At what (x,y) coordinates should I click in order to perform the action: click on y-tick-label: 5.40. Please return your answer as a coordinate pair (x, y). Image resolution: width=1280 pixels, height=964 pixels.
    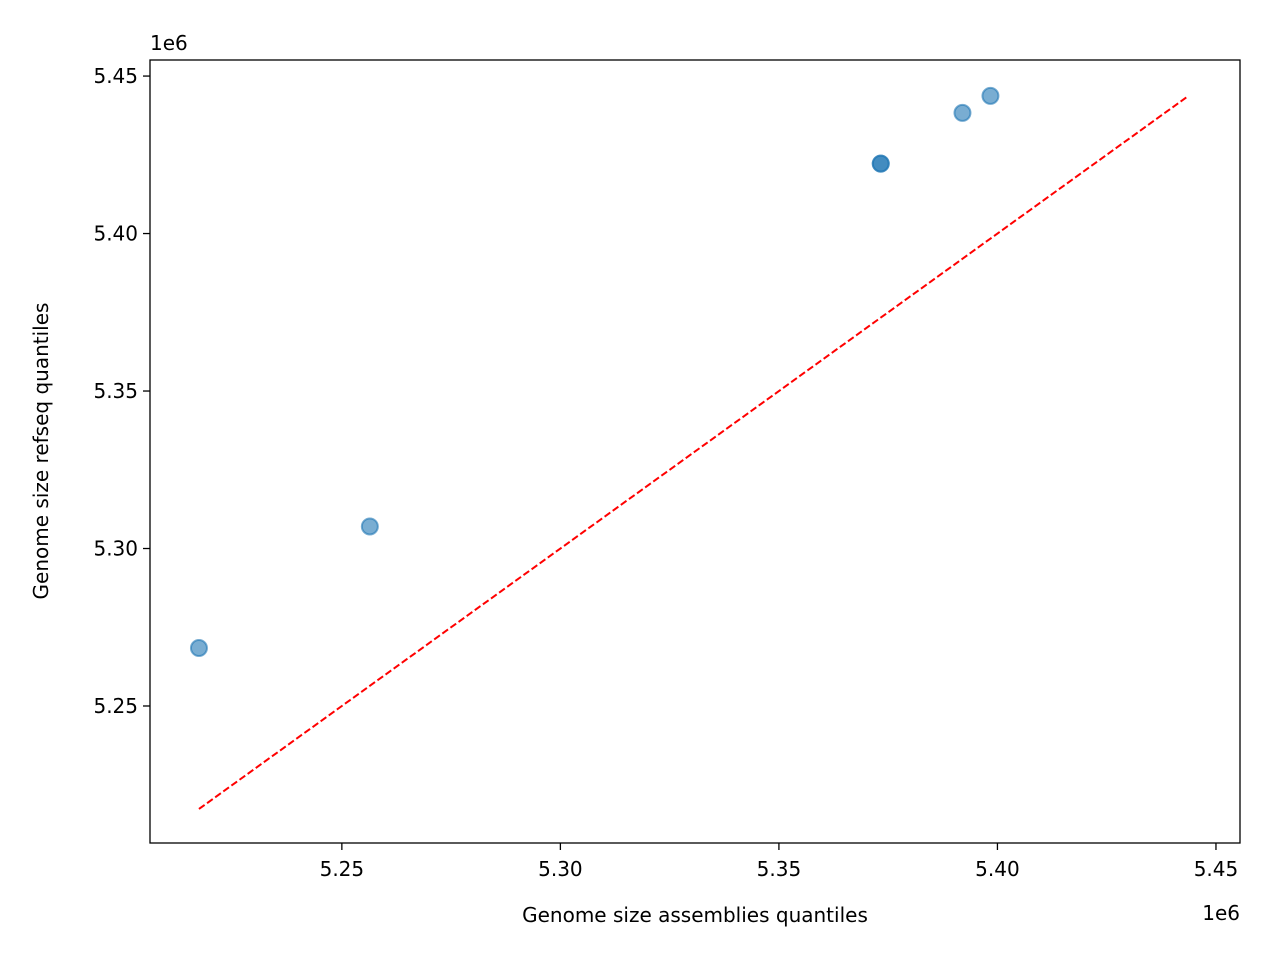
    Looking at the image, I should click on (115, 234).